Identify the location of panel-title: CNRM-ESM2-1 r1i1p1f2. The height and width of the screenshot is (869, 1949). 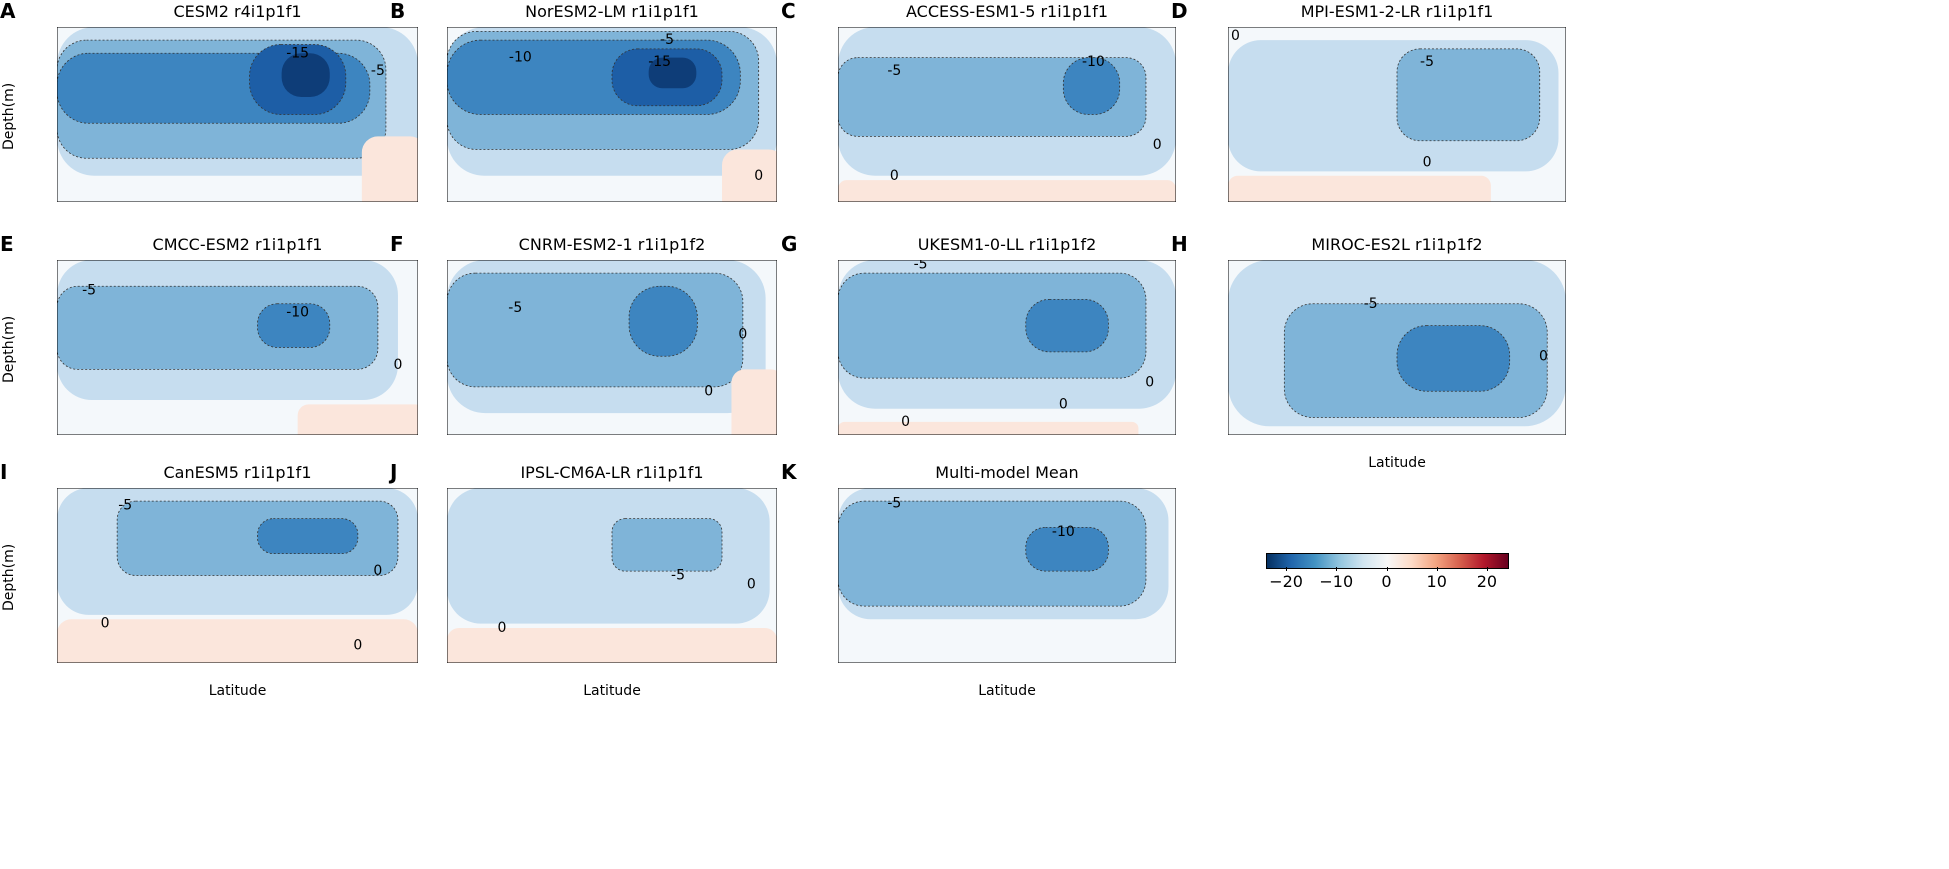
(612, 244).